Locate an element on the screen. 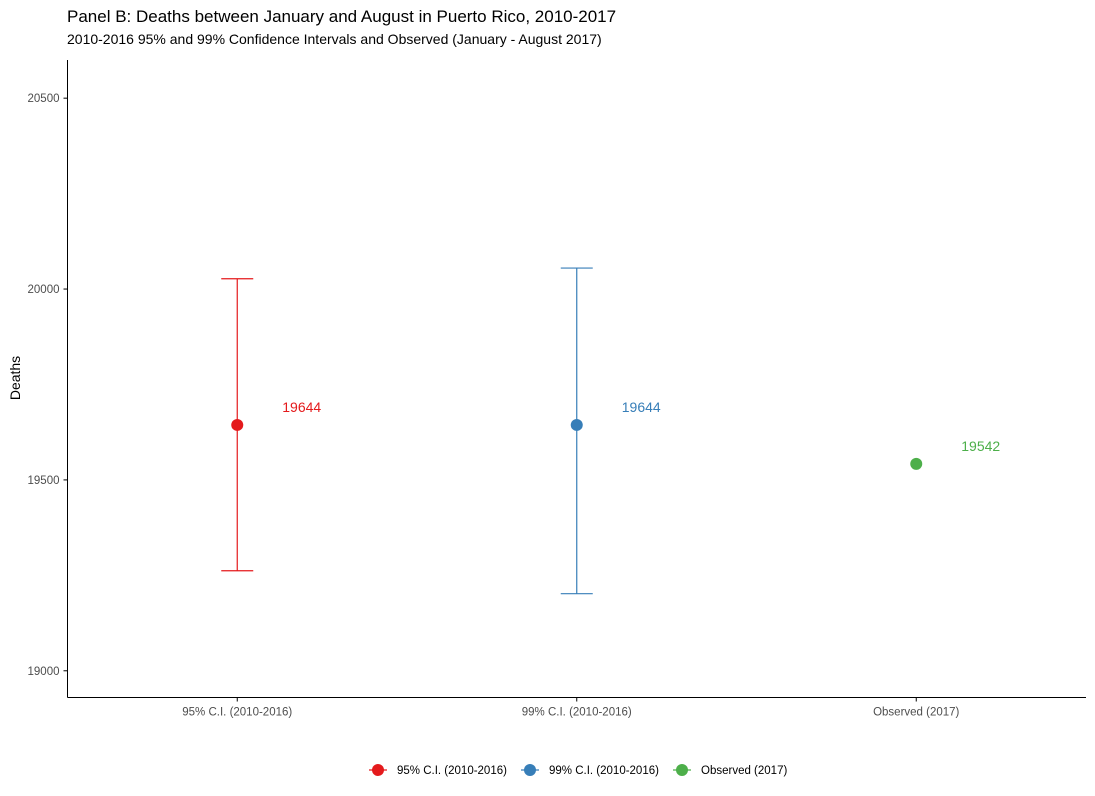 Image resolution: width=1095 pixels, height=796 pixels. x-tick-label: 99% C.I. (2010-2016) is located at coordinates (577, 713).